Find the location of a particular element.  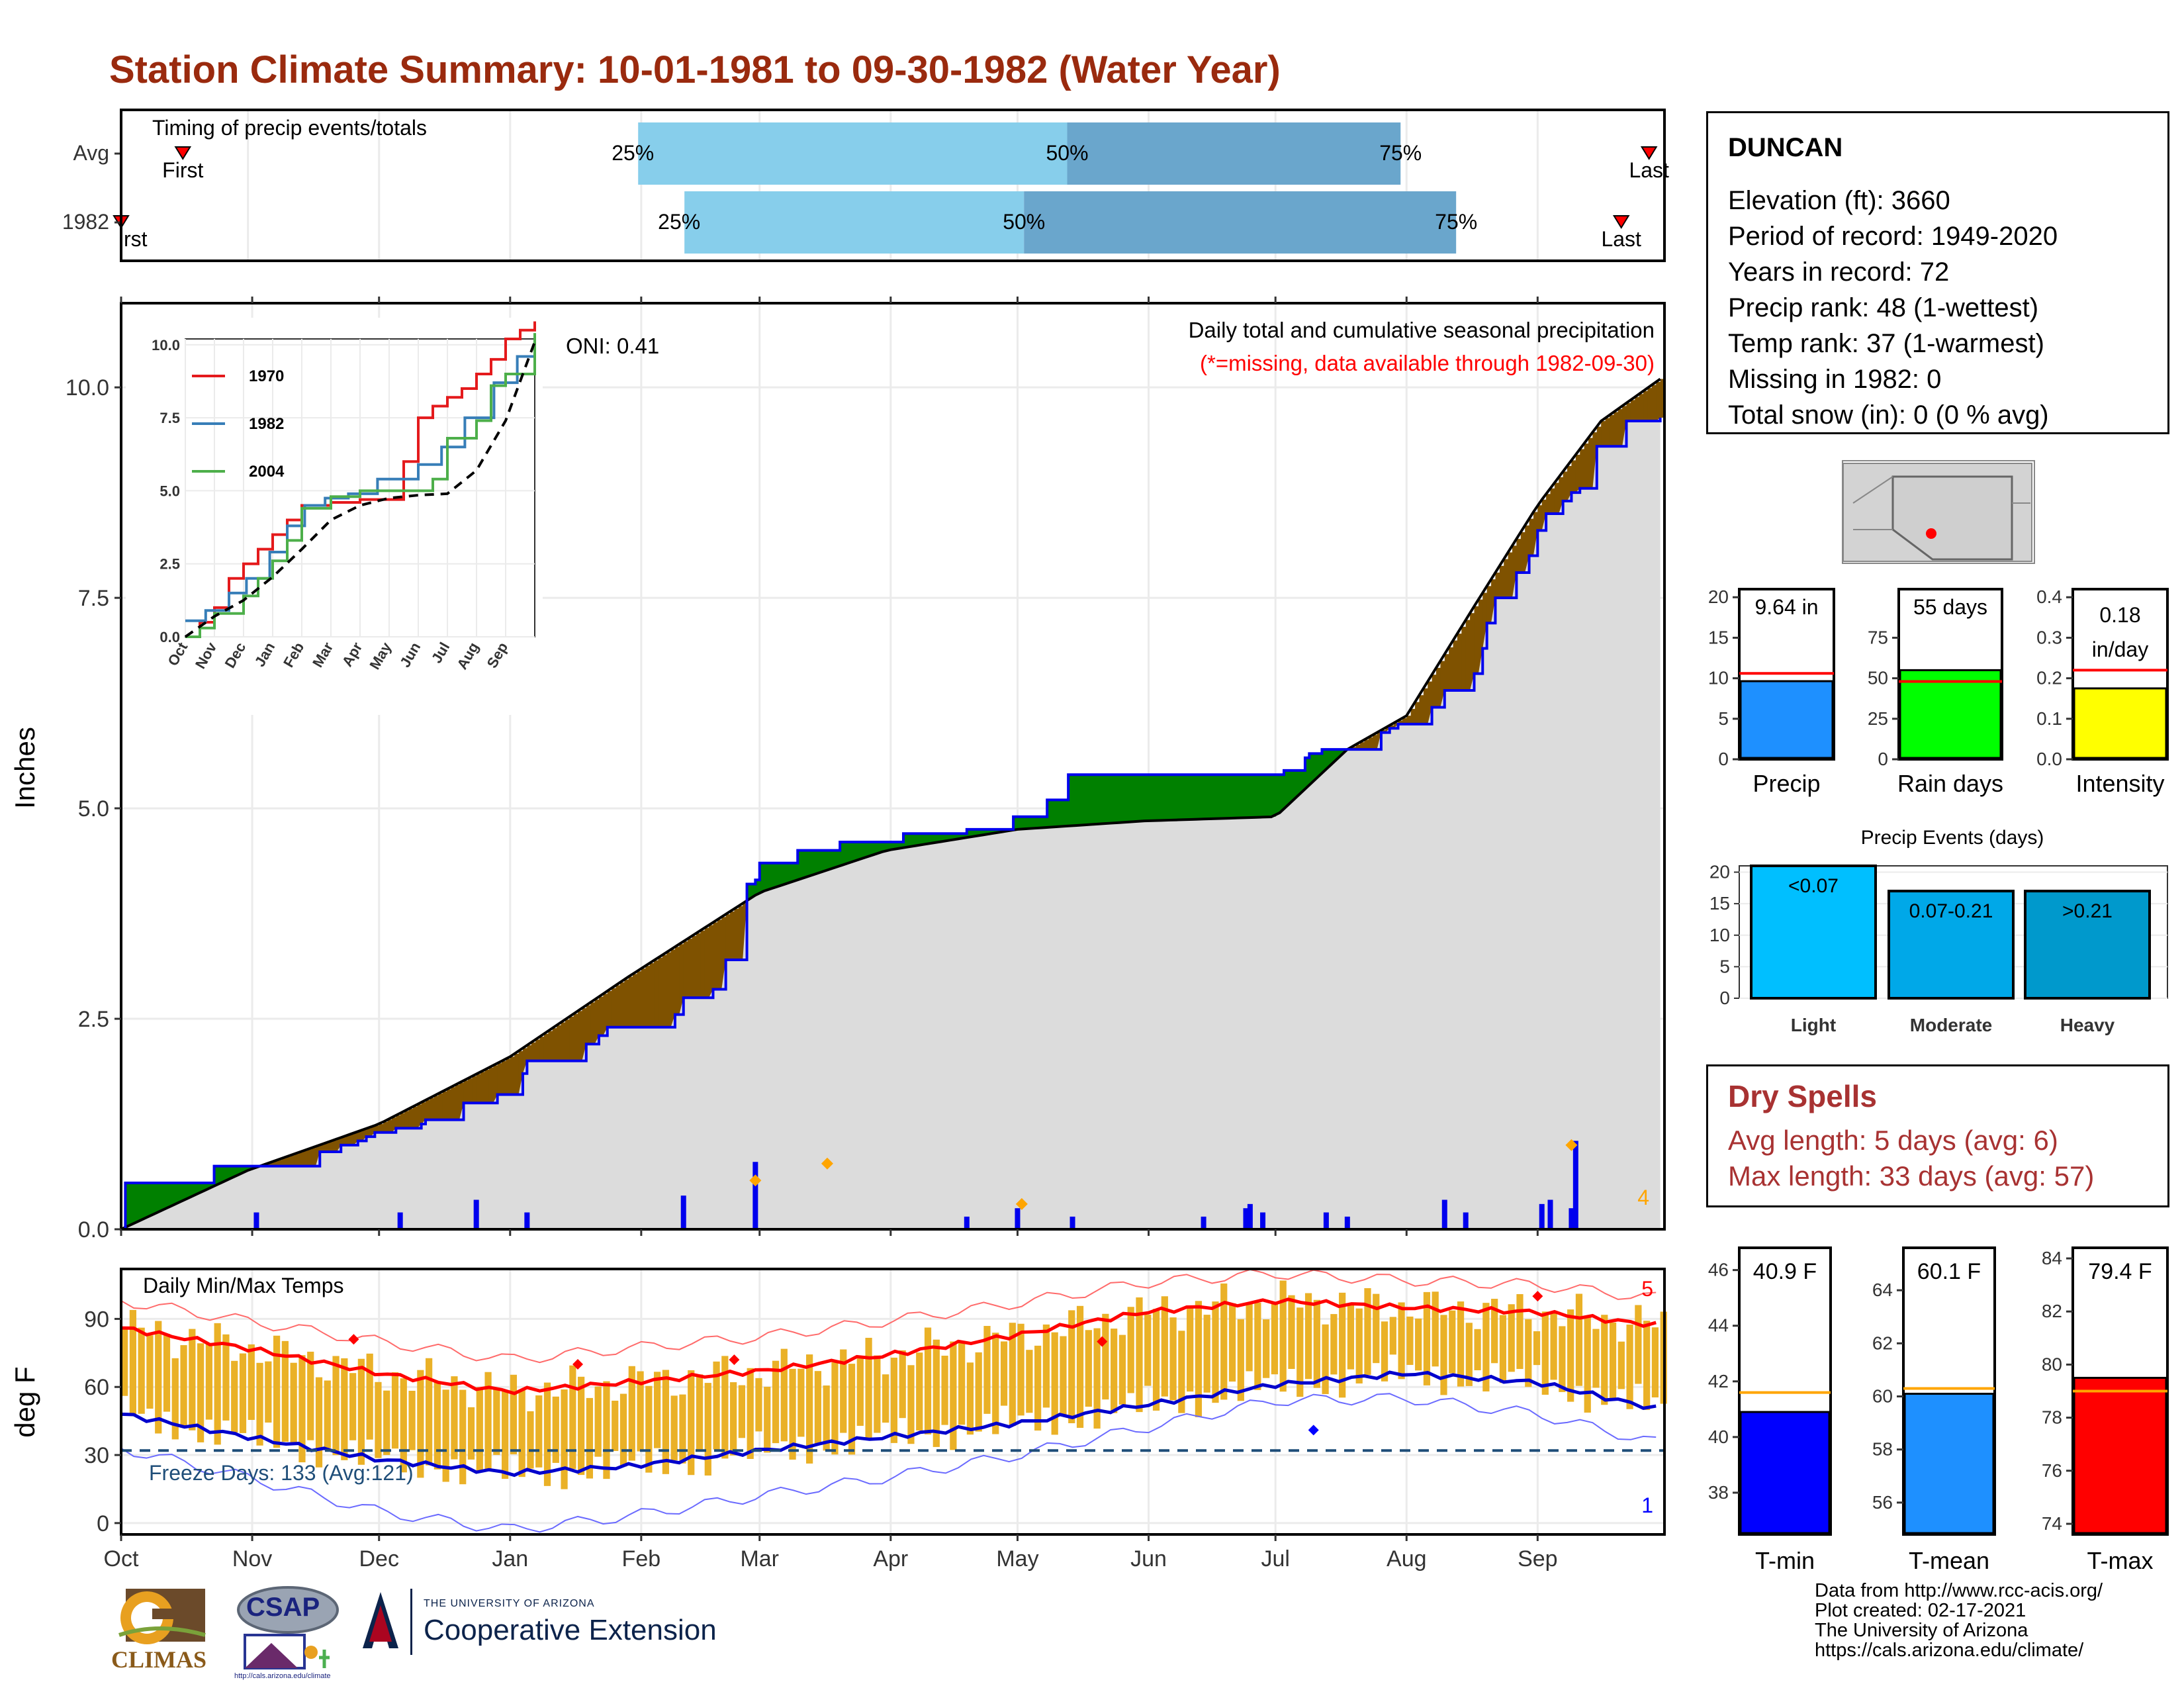

mini-y-tick-label: 5 is located at coordinates (1723, 718).